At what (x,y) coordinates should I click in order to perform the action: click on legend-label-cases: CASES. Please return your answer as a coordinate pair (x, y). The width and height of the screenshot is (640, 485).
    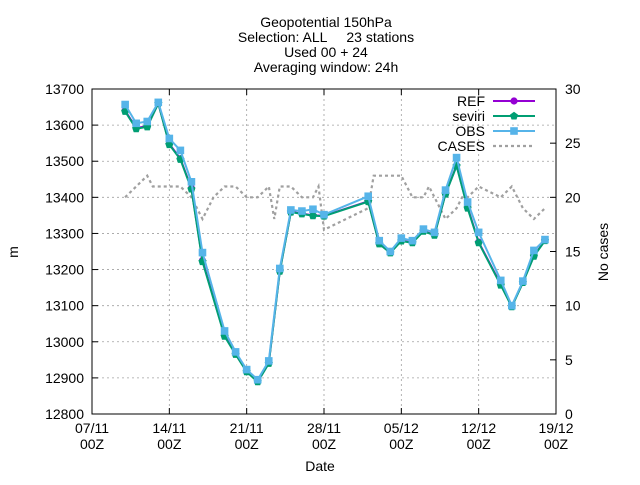
    Looking at the image, I should click on (461, 146).